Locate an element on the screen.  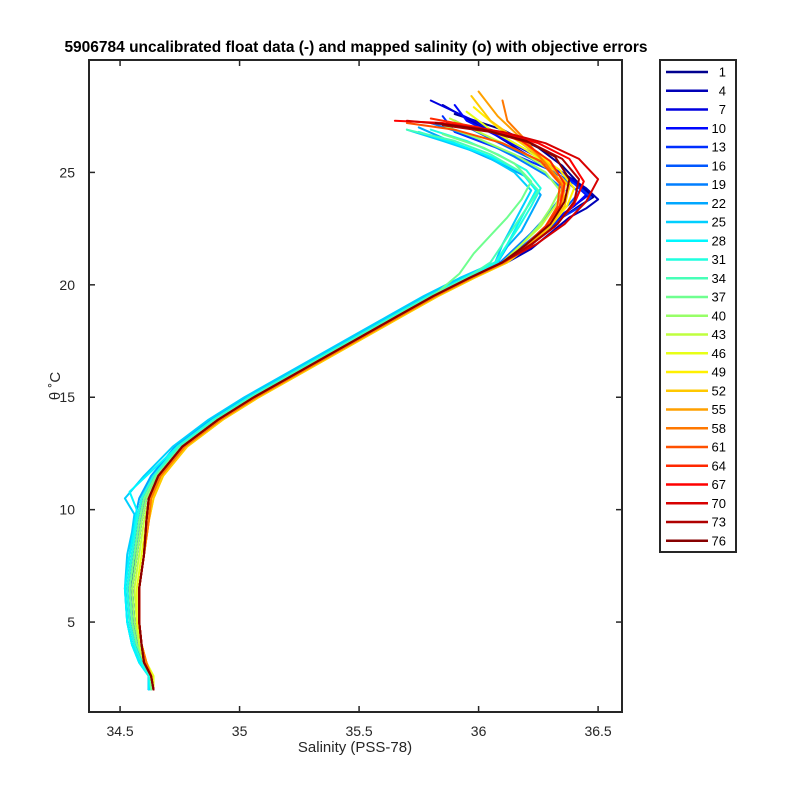
y-tick-label: 25 is located at coordinates (67, 172).